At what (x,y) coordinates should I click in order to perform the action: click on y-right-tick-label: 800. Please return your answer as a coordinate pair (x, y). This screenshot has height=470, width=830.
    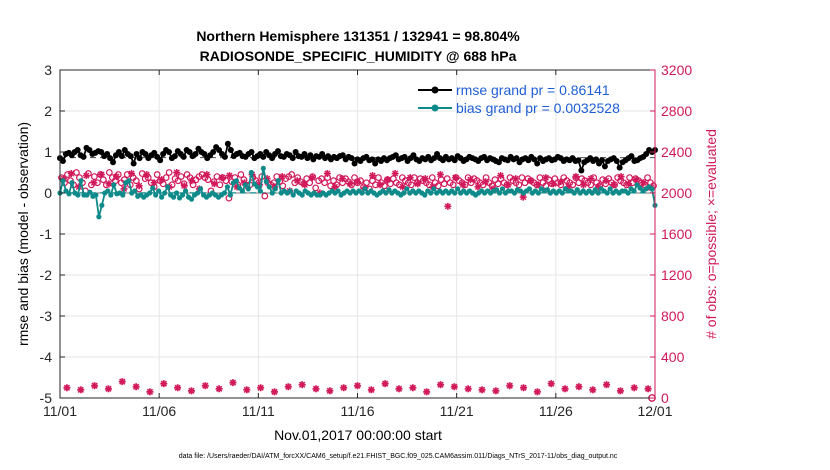
    Looking at the image, I should click on (673, 316).